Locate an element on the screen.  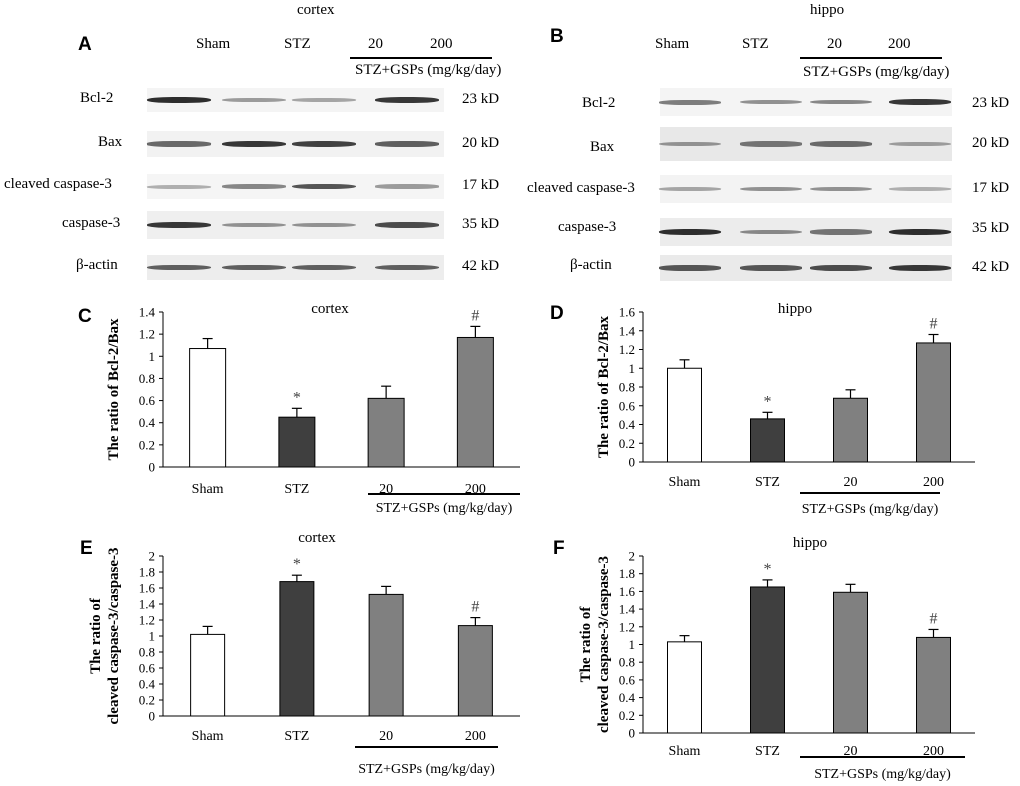
chart-d-y-tick-label: 1 is located at coordinates (632, 368).